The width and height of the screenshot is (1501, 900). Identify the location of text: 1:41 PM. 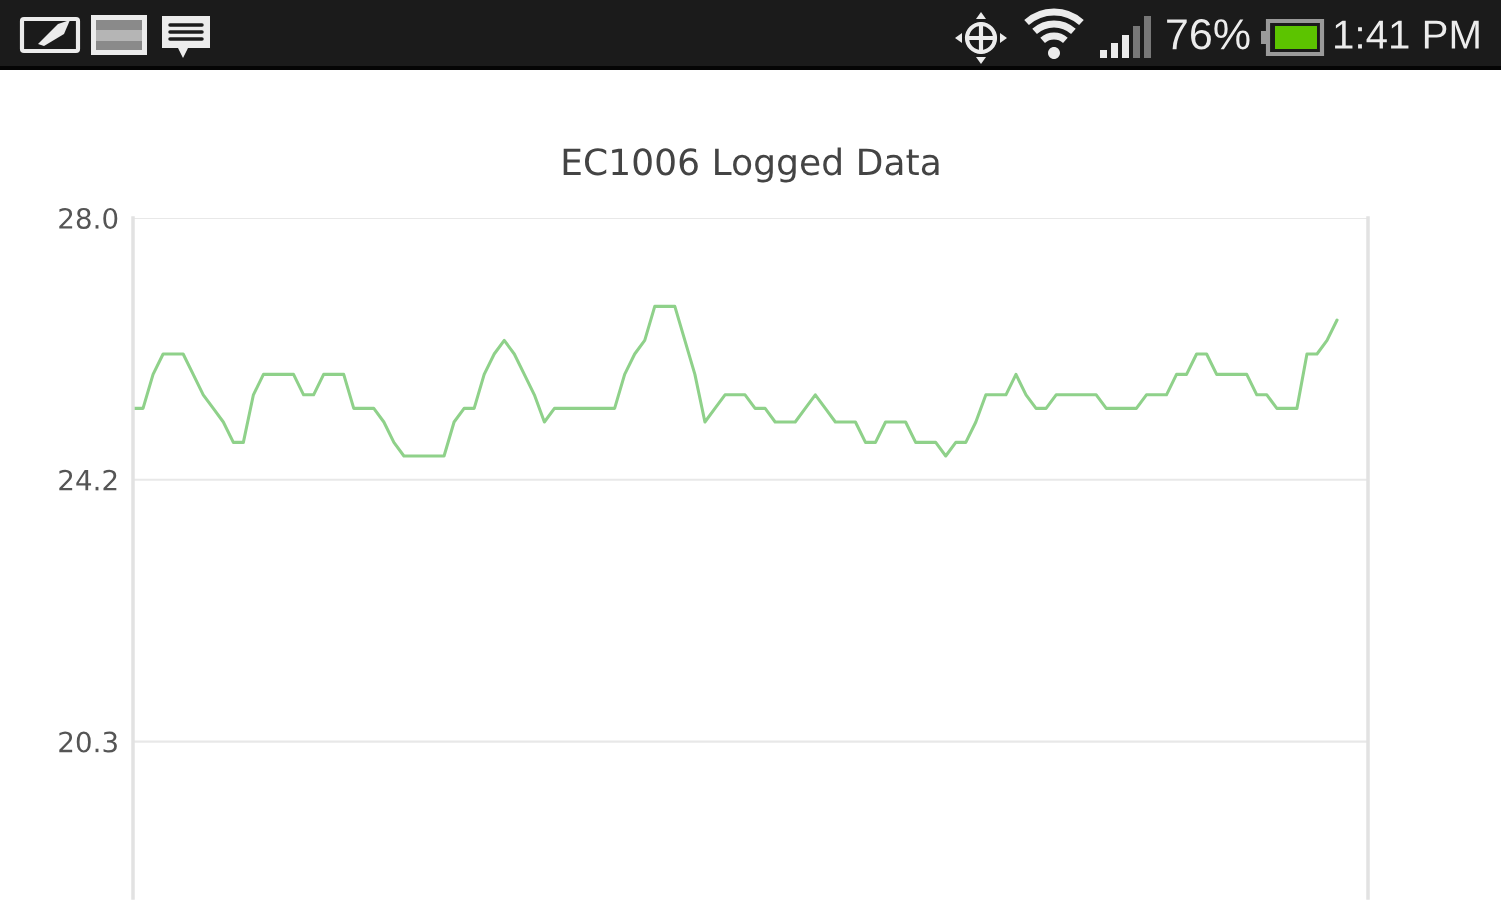
(1407, 34).